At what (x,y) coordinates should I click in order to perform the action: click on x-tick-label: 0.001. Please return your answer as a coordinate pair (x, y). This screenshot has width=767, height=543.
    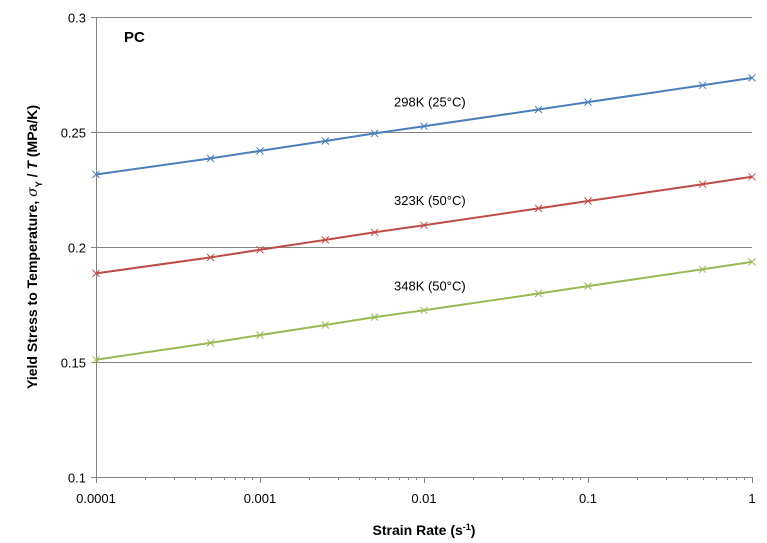
    Looking at the image, I should click on (260, 498).